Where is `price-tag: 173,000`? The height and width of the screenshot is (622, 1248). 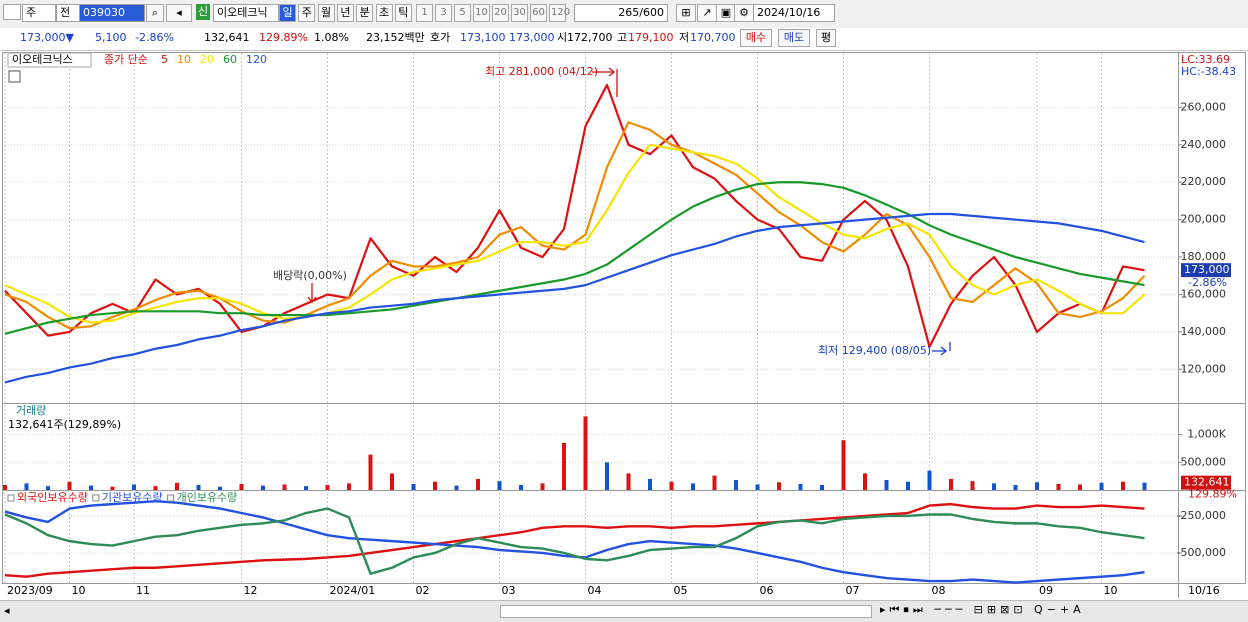
price-tag: 173,000 is located at coordinates (1207, 269).